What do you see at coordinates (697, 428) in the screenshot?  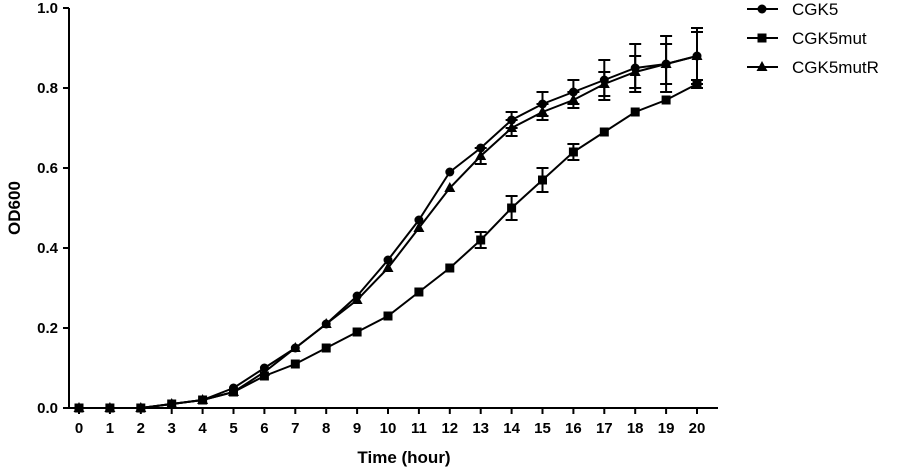 I see `x-tick-label: 20` at bounding box center [697, 428].